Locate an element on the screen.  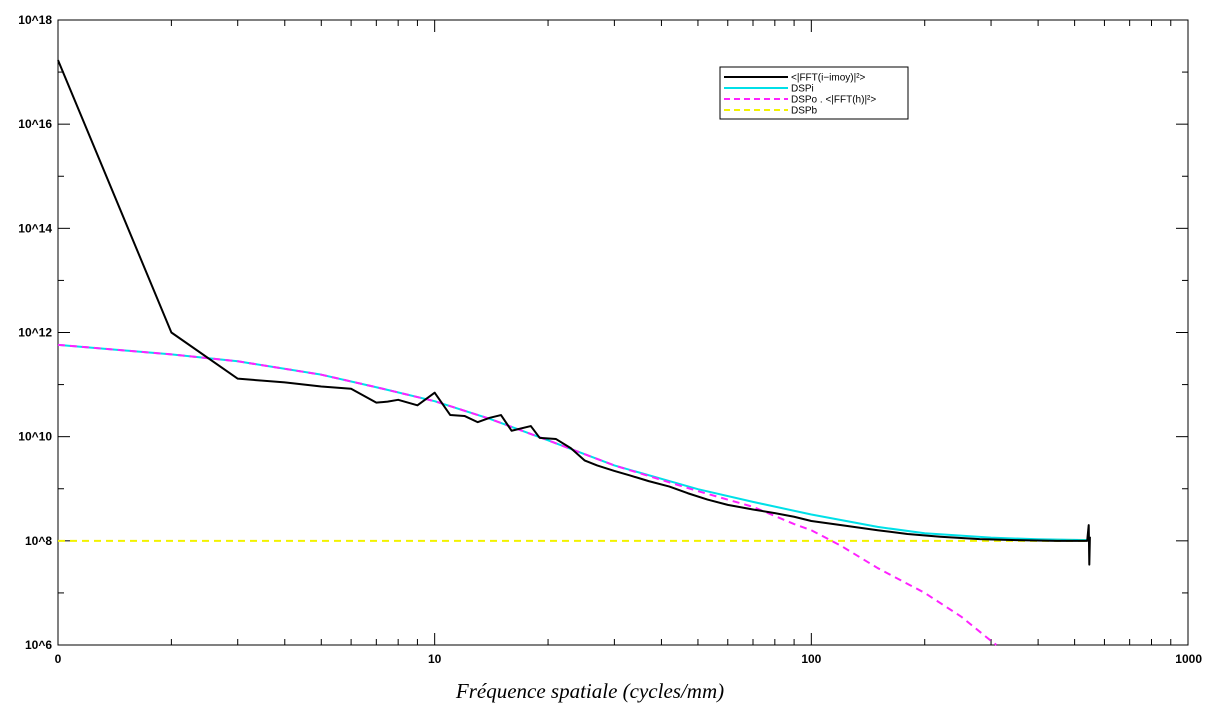
legend-box is located at coordinates (814, 93).